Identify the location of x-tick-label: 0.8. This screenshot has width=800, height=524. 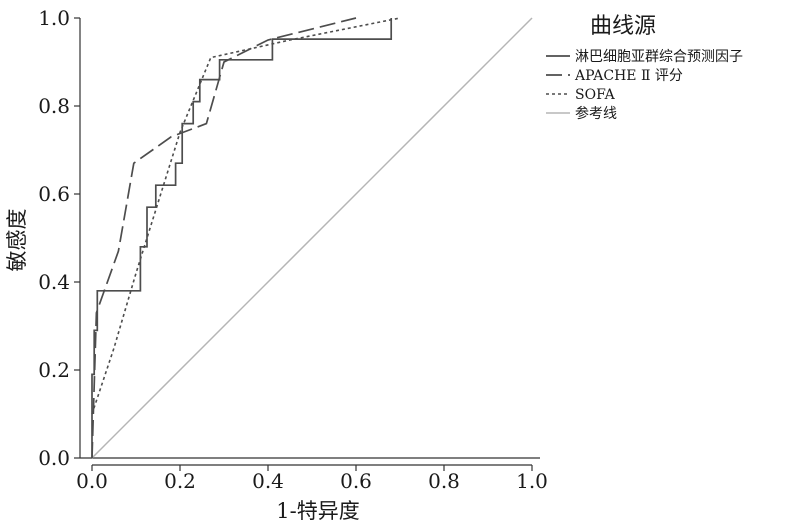
(444, 481).